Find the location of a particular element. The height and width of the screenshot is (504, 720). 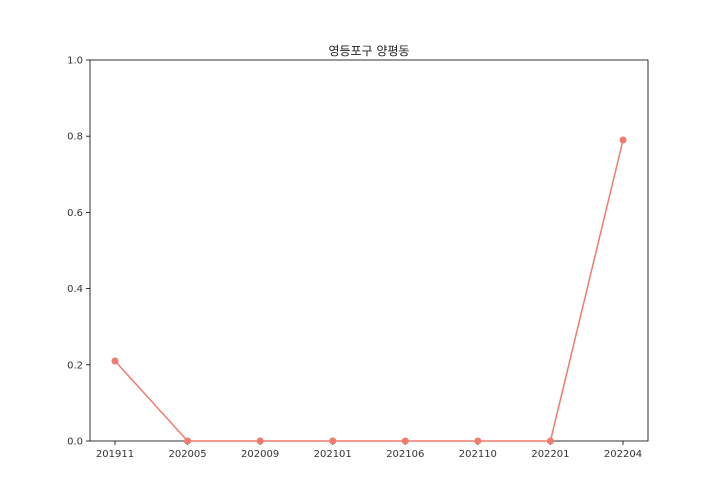

x-tick-label: 202201 is located at coordinates (550, 454).